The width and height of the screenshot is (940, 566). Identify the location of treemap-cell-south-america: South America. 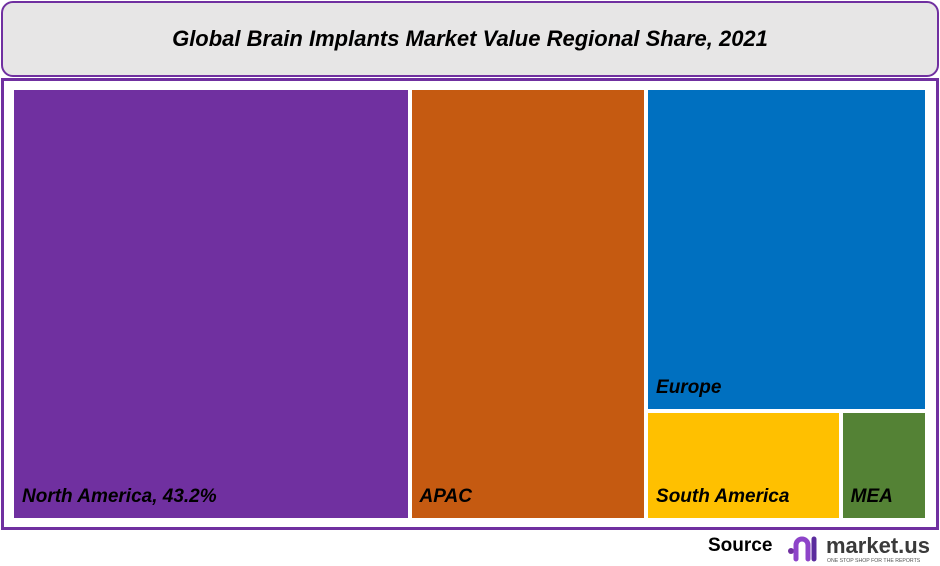
(743, 465).